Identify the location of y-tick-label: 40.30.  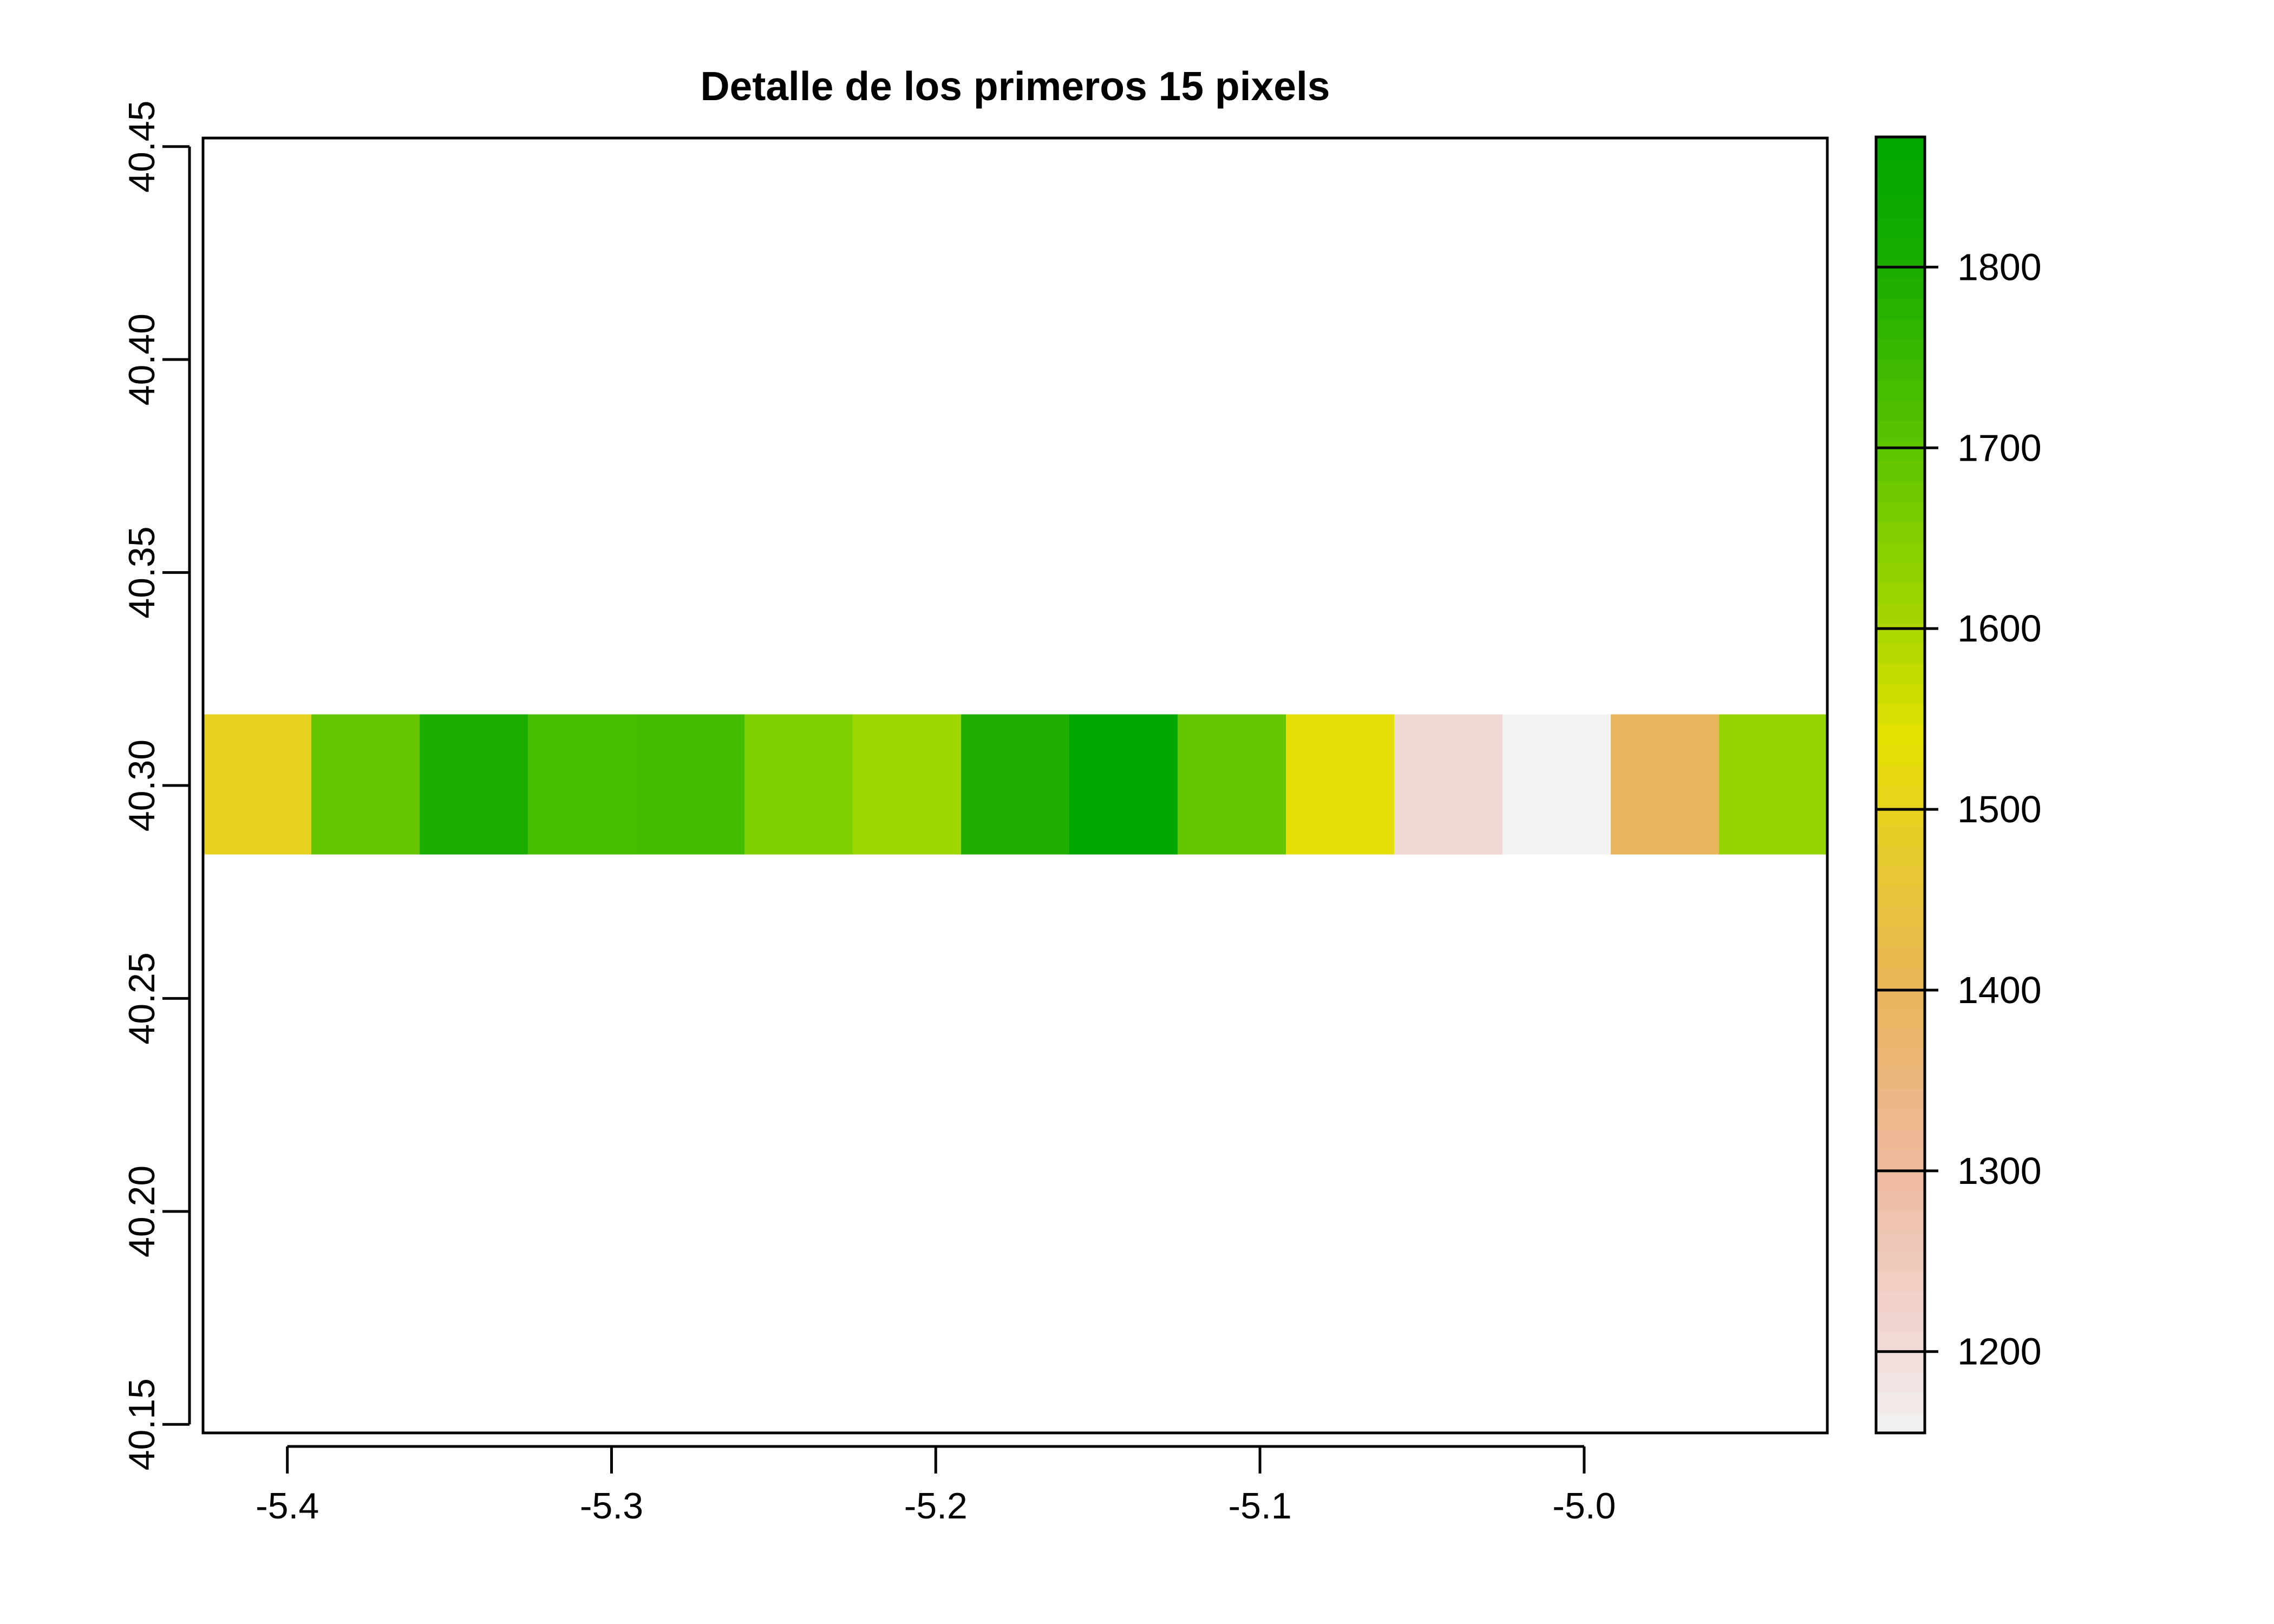
(142, 785).